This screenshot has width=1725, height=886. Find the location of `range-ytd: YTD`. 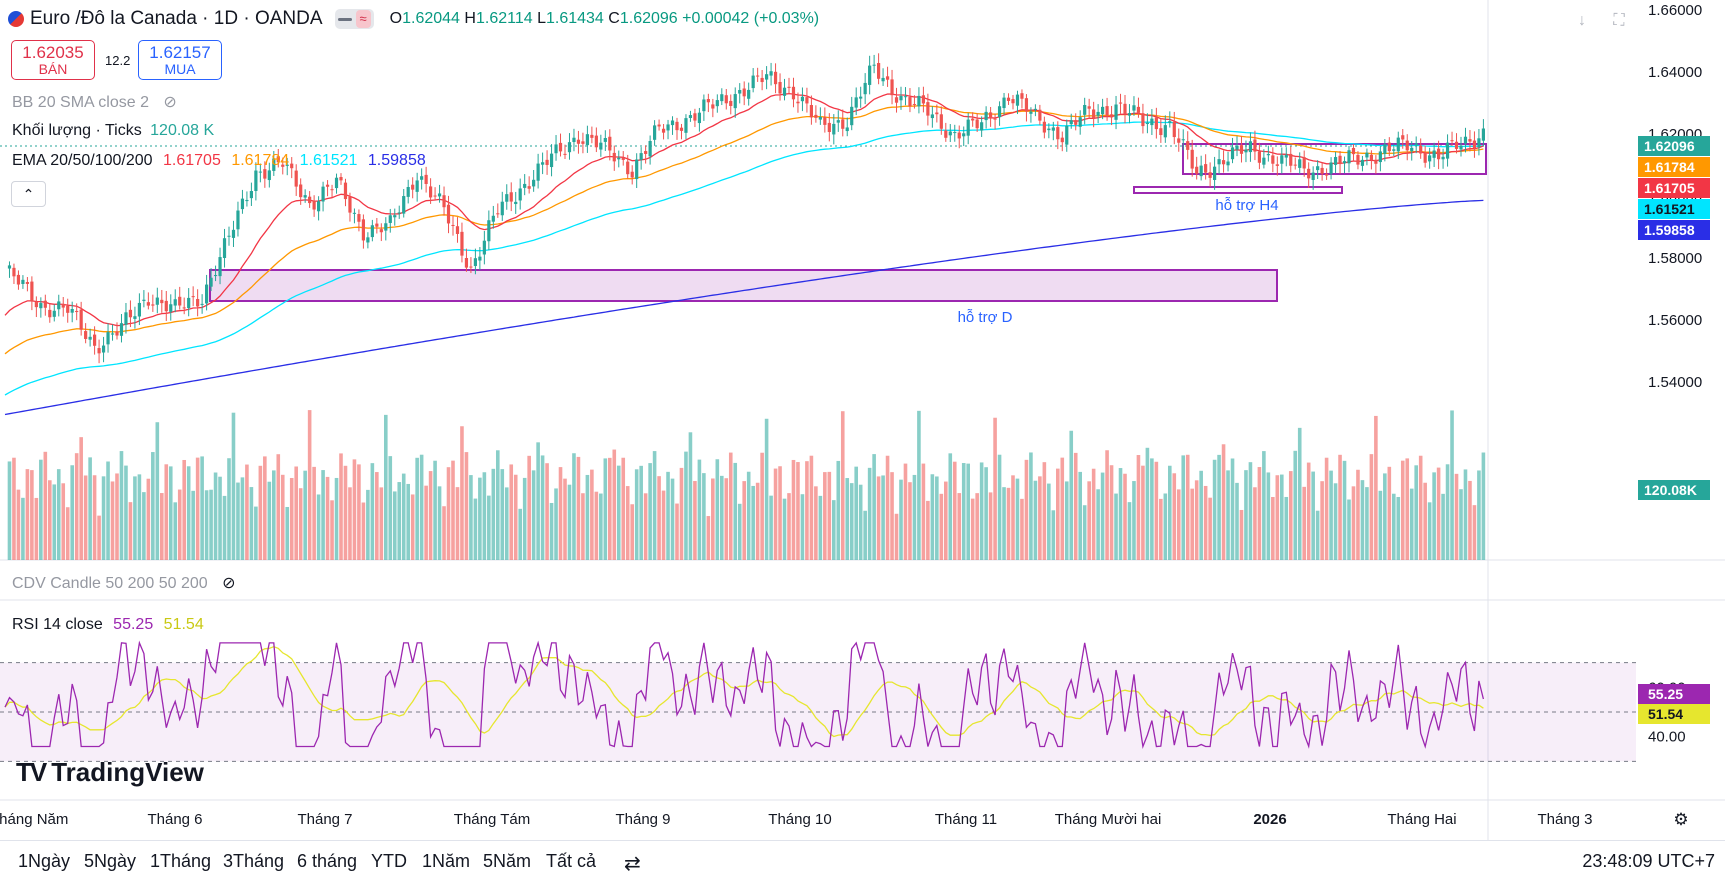

range-ytd: YTD is located at coordinates (389, 861).